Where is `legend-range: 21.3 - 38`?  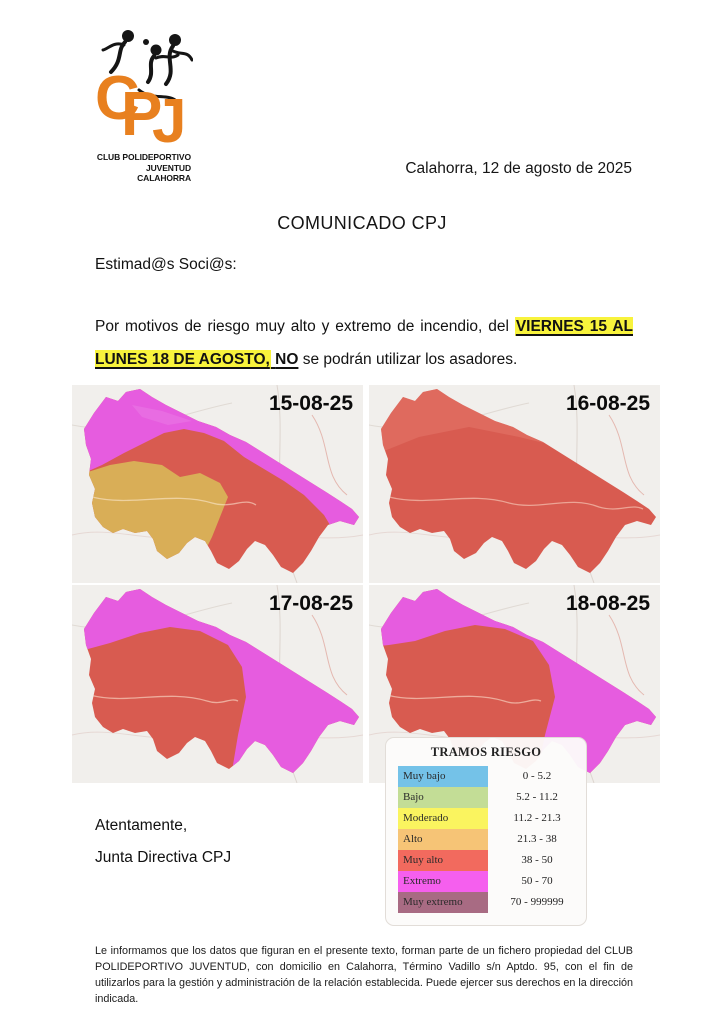
legend-range: 21.3 - 38 is located at coordinates (537, 839).